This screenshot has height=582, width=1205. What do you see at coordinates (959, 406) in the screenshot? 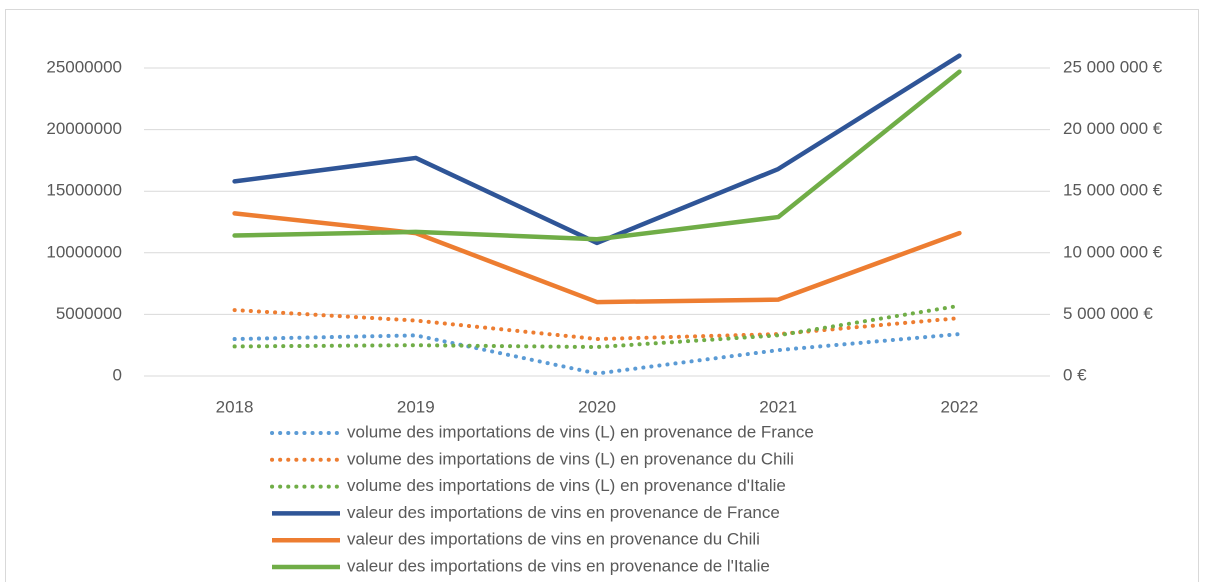
I see `x-tick-label: 2022` at bounding box center [959, 406].